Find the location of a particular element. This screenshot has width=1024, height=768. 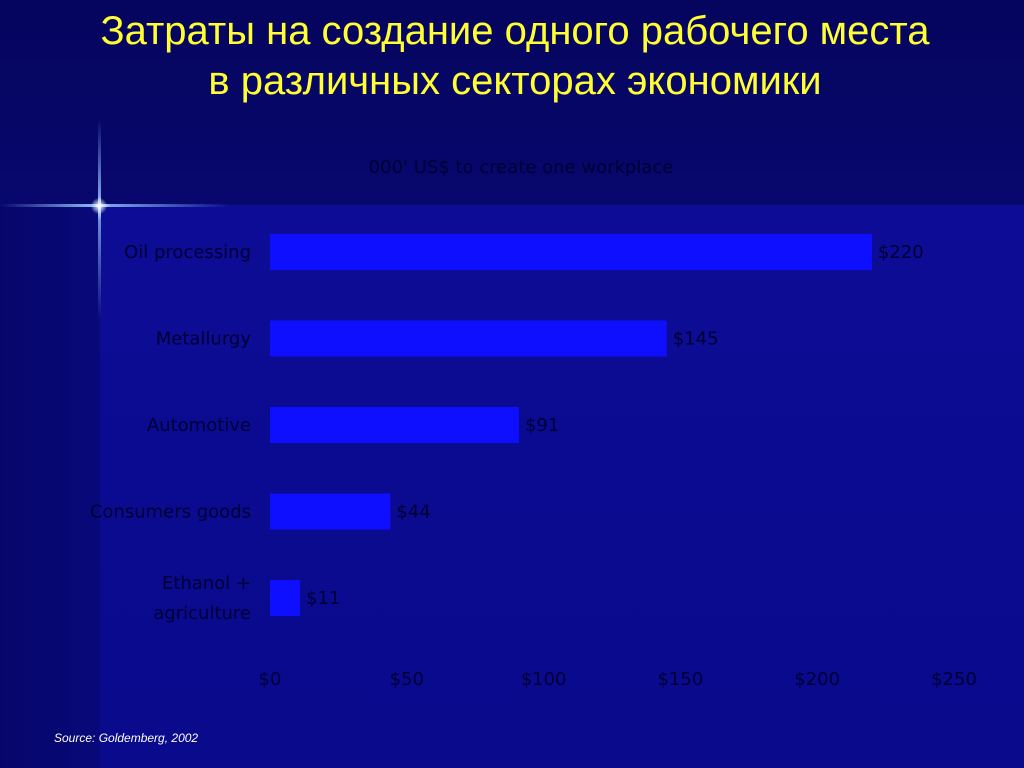

data-label-automotive: $91 is located at coordinates (542, 425).